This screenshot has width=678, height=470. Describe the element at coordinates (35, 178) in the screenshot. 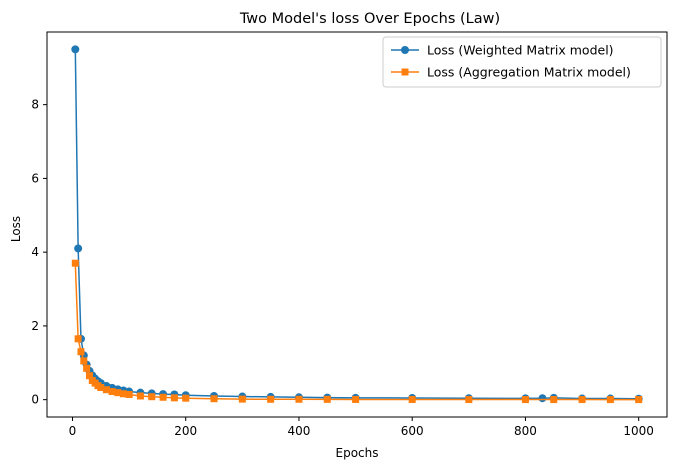

I see `y-tick-label: 6` at that location.